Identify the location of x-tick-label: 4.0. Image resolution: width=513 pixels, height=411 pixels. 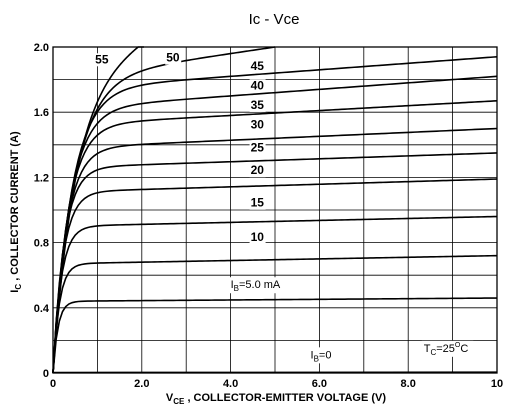
(230, 384).